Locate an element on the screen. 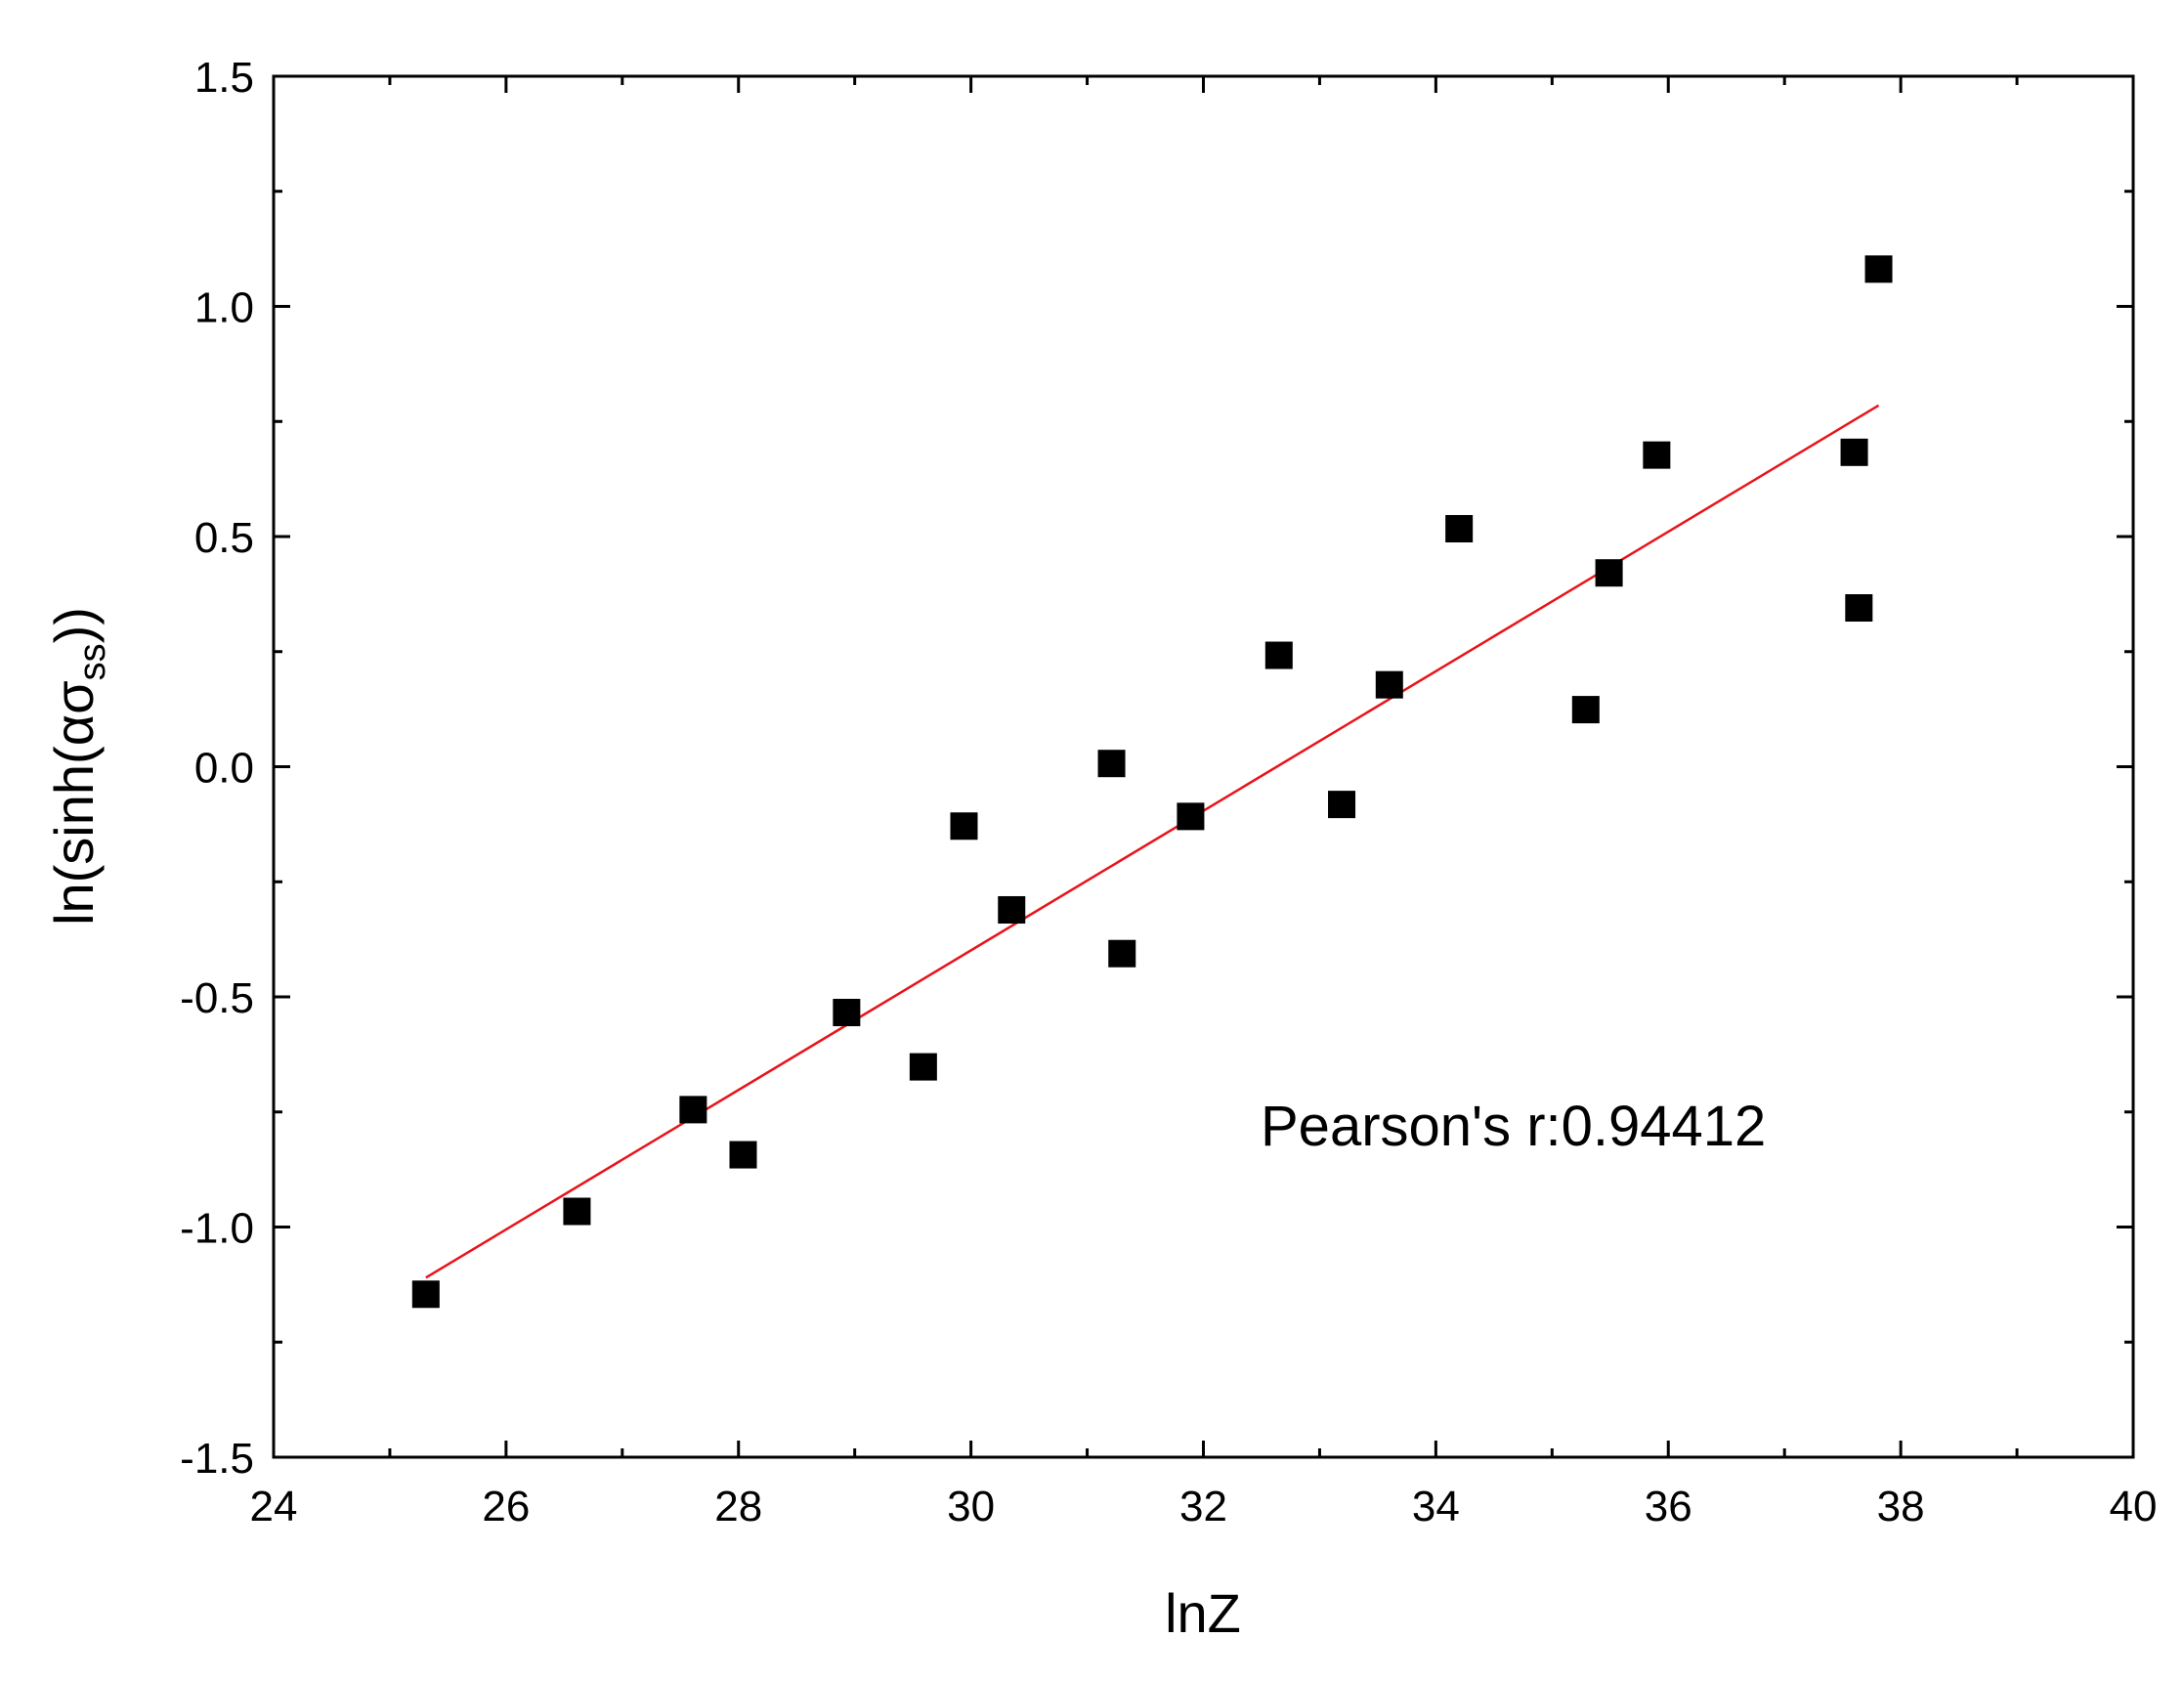  y-axis-title: ln(sinh(ασss)) is located at coordinates (78, 767).